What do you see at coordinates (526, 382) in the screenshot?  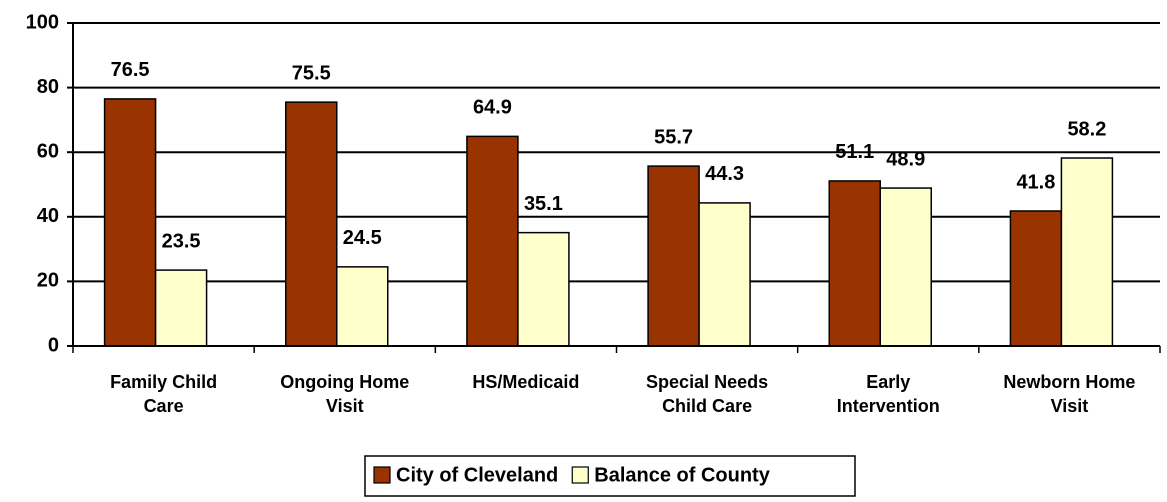 I see `x-tick-label: HS/Medicaid` at bounding box center [526, 382].